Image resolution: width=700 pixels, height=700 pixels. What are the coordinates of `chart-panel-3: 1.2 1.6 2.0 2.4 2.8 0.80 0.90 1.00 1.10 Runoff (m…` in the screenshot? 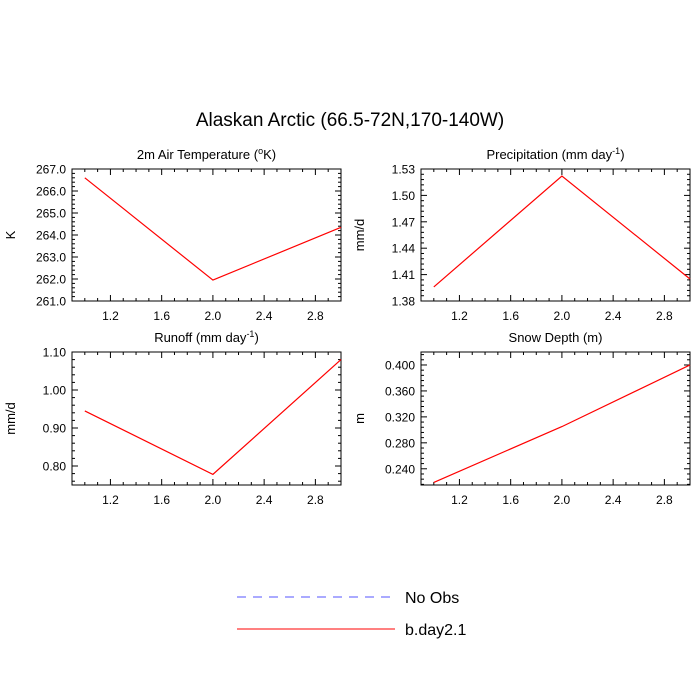 It's located at (172, 418).